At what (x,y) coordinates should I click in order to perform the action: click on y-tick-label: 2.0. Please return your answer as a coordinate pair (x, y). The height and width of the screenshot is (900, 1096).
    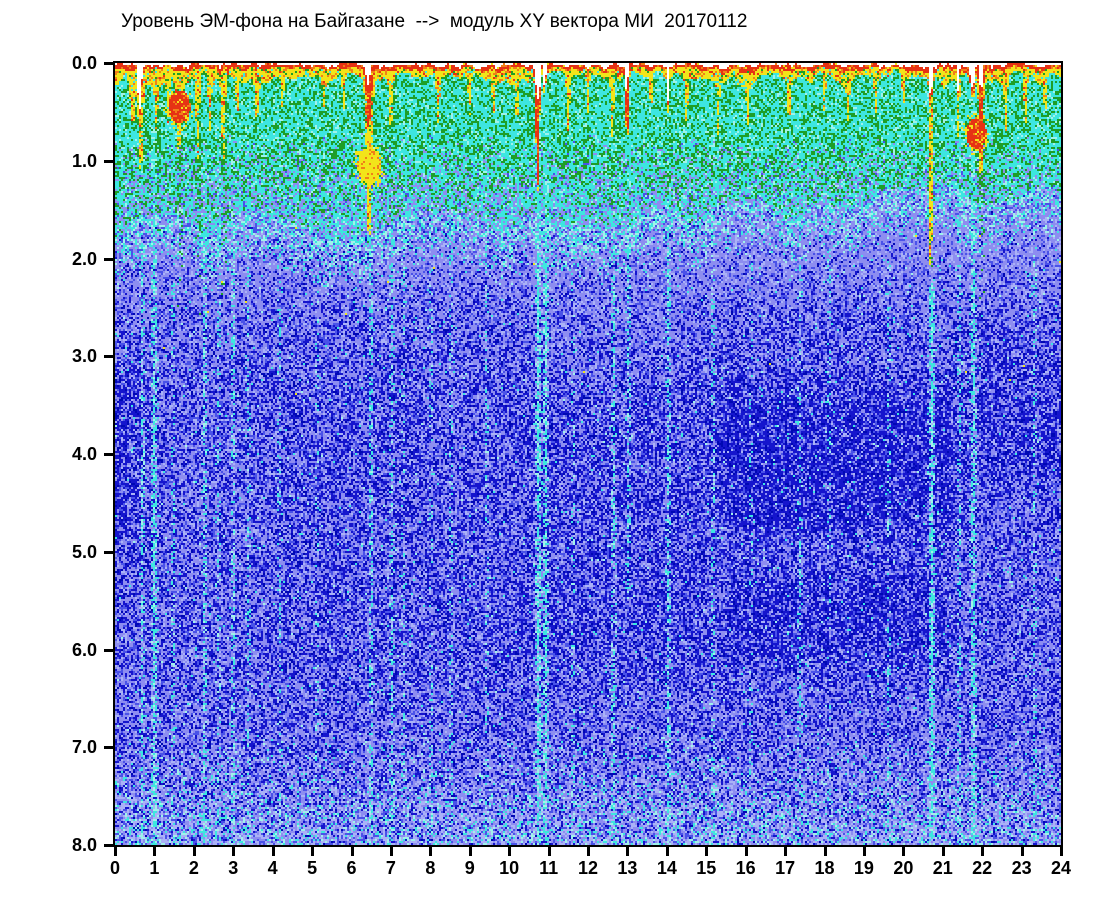
    Looking at the image, I should click on (84, 258).